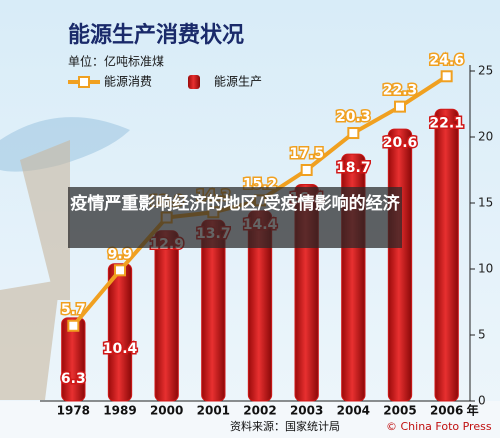  Describe the element at coordinates (235, 217) in the screenshot. I see `overlay-caption: 疫情严重影响经济的地区/受疫情影响的经济` at that location.